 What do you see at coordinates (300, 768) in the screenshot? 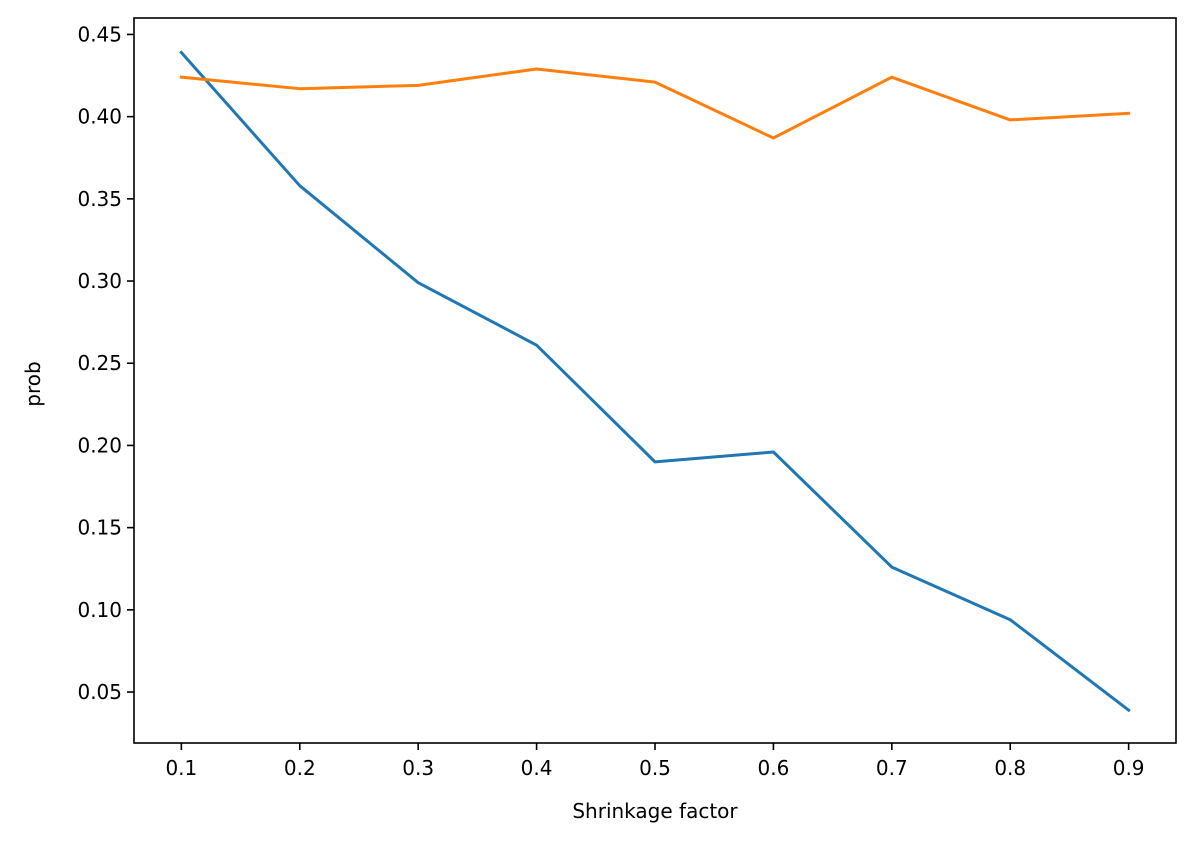
I see `x-tick-label: 0.2` at bounding box center [300, 768].